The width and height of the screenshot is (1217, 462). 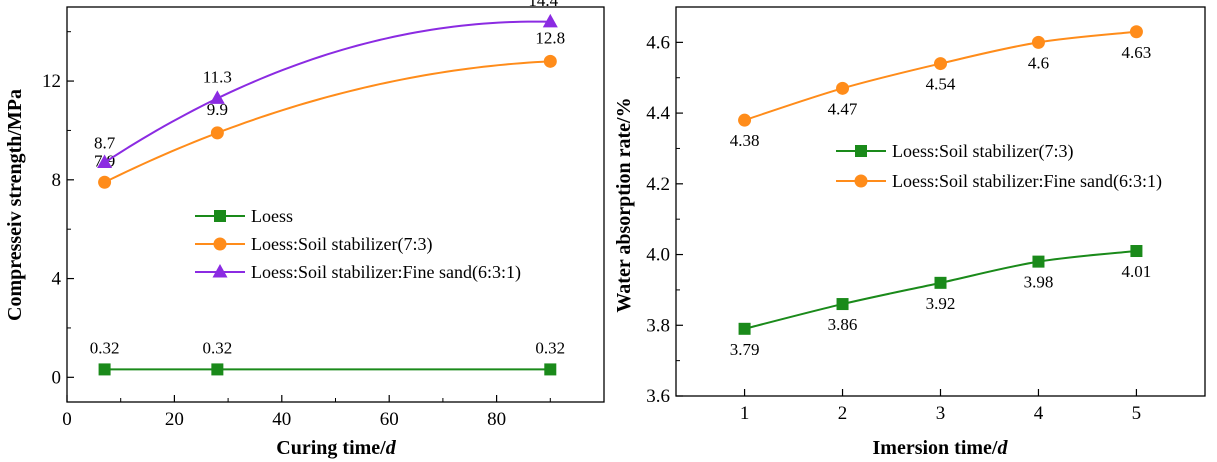 I want to click on x-axis-title-main: Curing time/, so click(x=331, y=448).